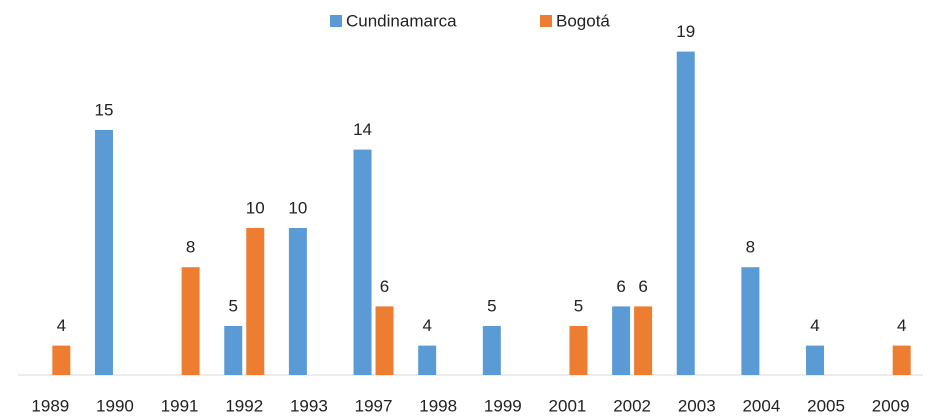 The height and width of the screenshot is (416, 927). What do you see at coordinates (761, 405) in the screenshot?
I see `x-tick-label: 2004` at bounding box center [761, 405].